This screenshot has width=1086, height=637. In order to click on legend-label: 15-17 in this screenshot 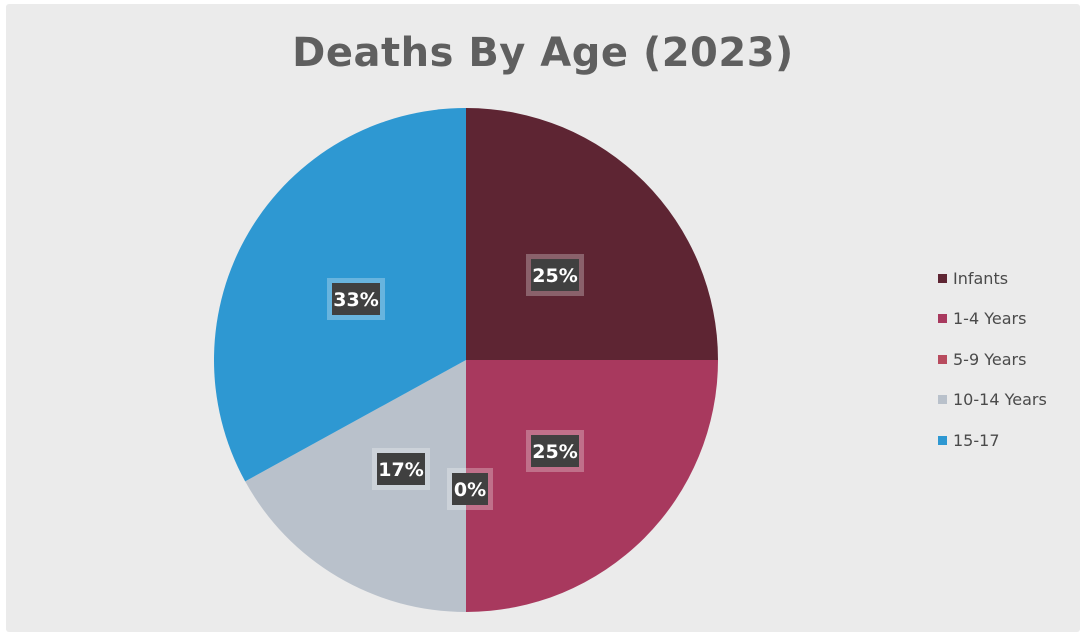, I will do `click(976, 440)`.